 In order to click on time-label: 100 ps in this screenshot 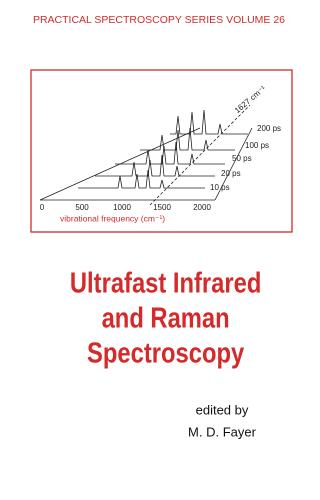, I will do `click(257, 145)`.